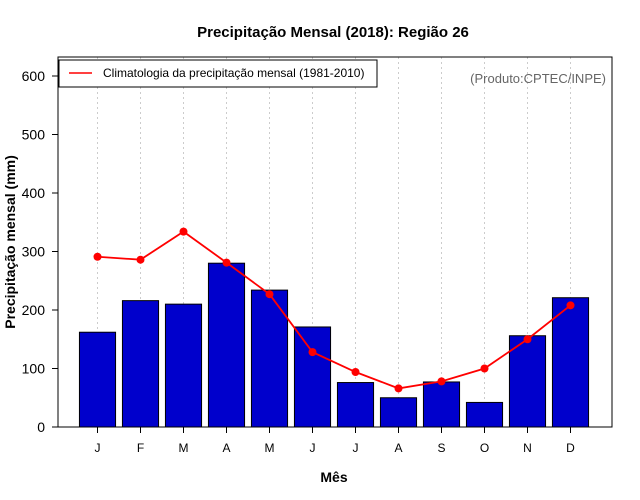 This screenshot has height=500, width=640. I want to click on x-tick-label: O, so click(484, 448).